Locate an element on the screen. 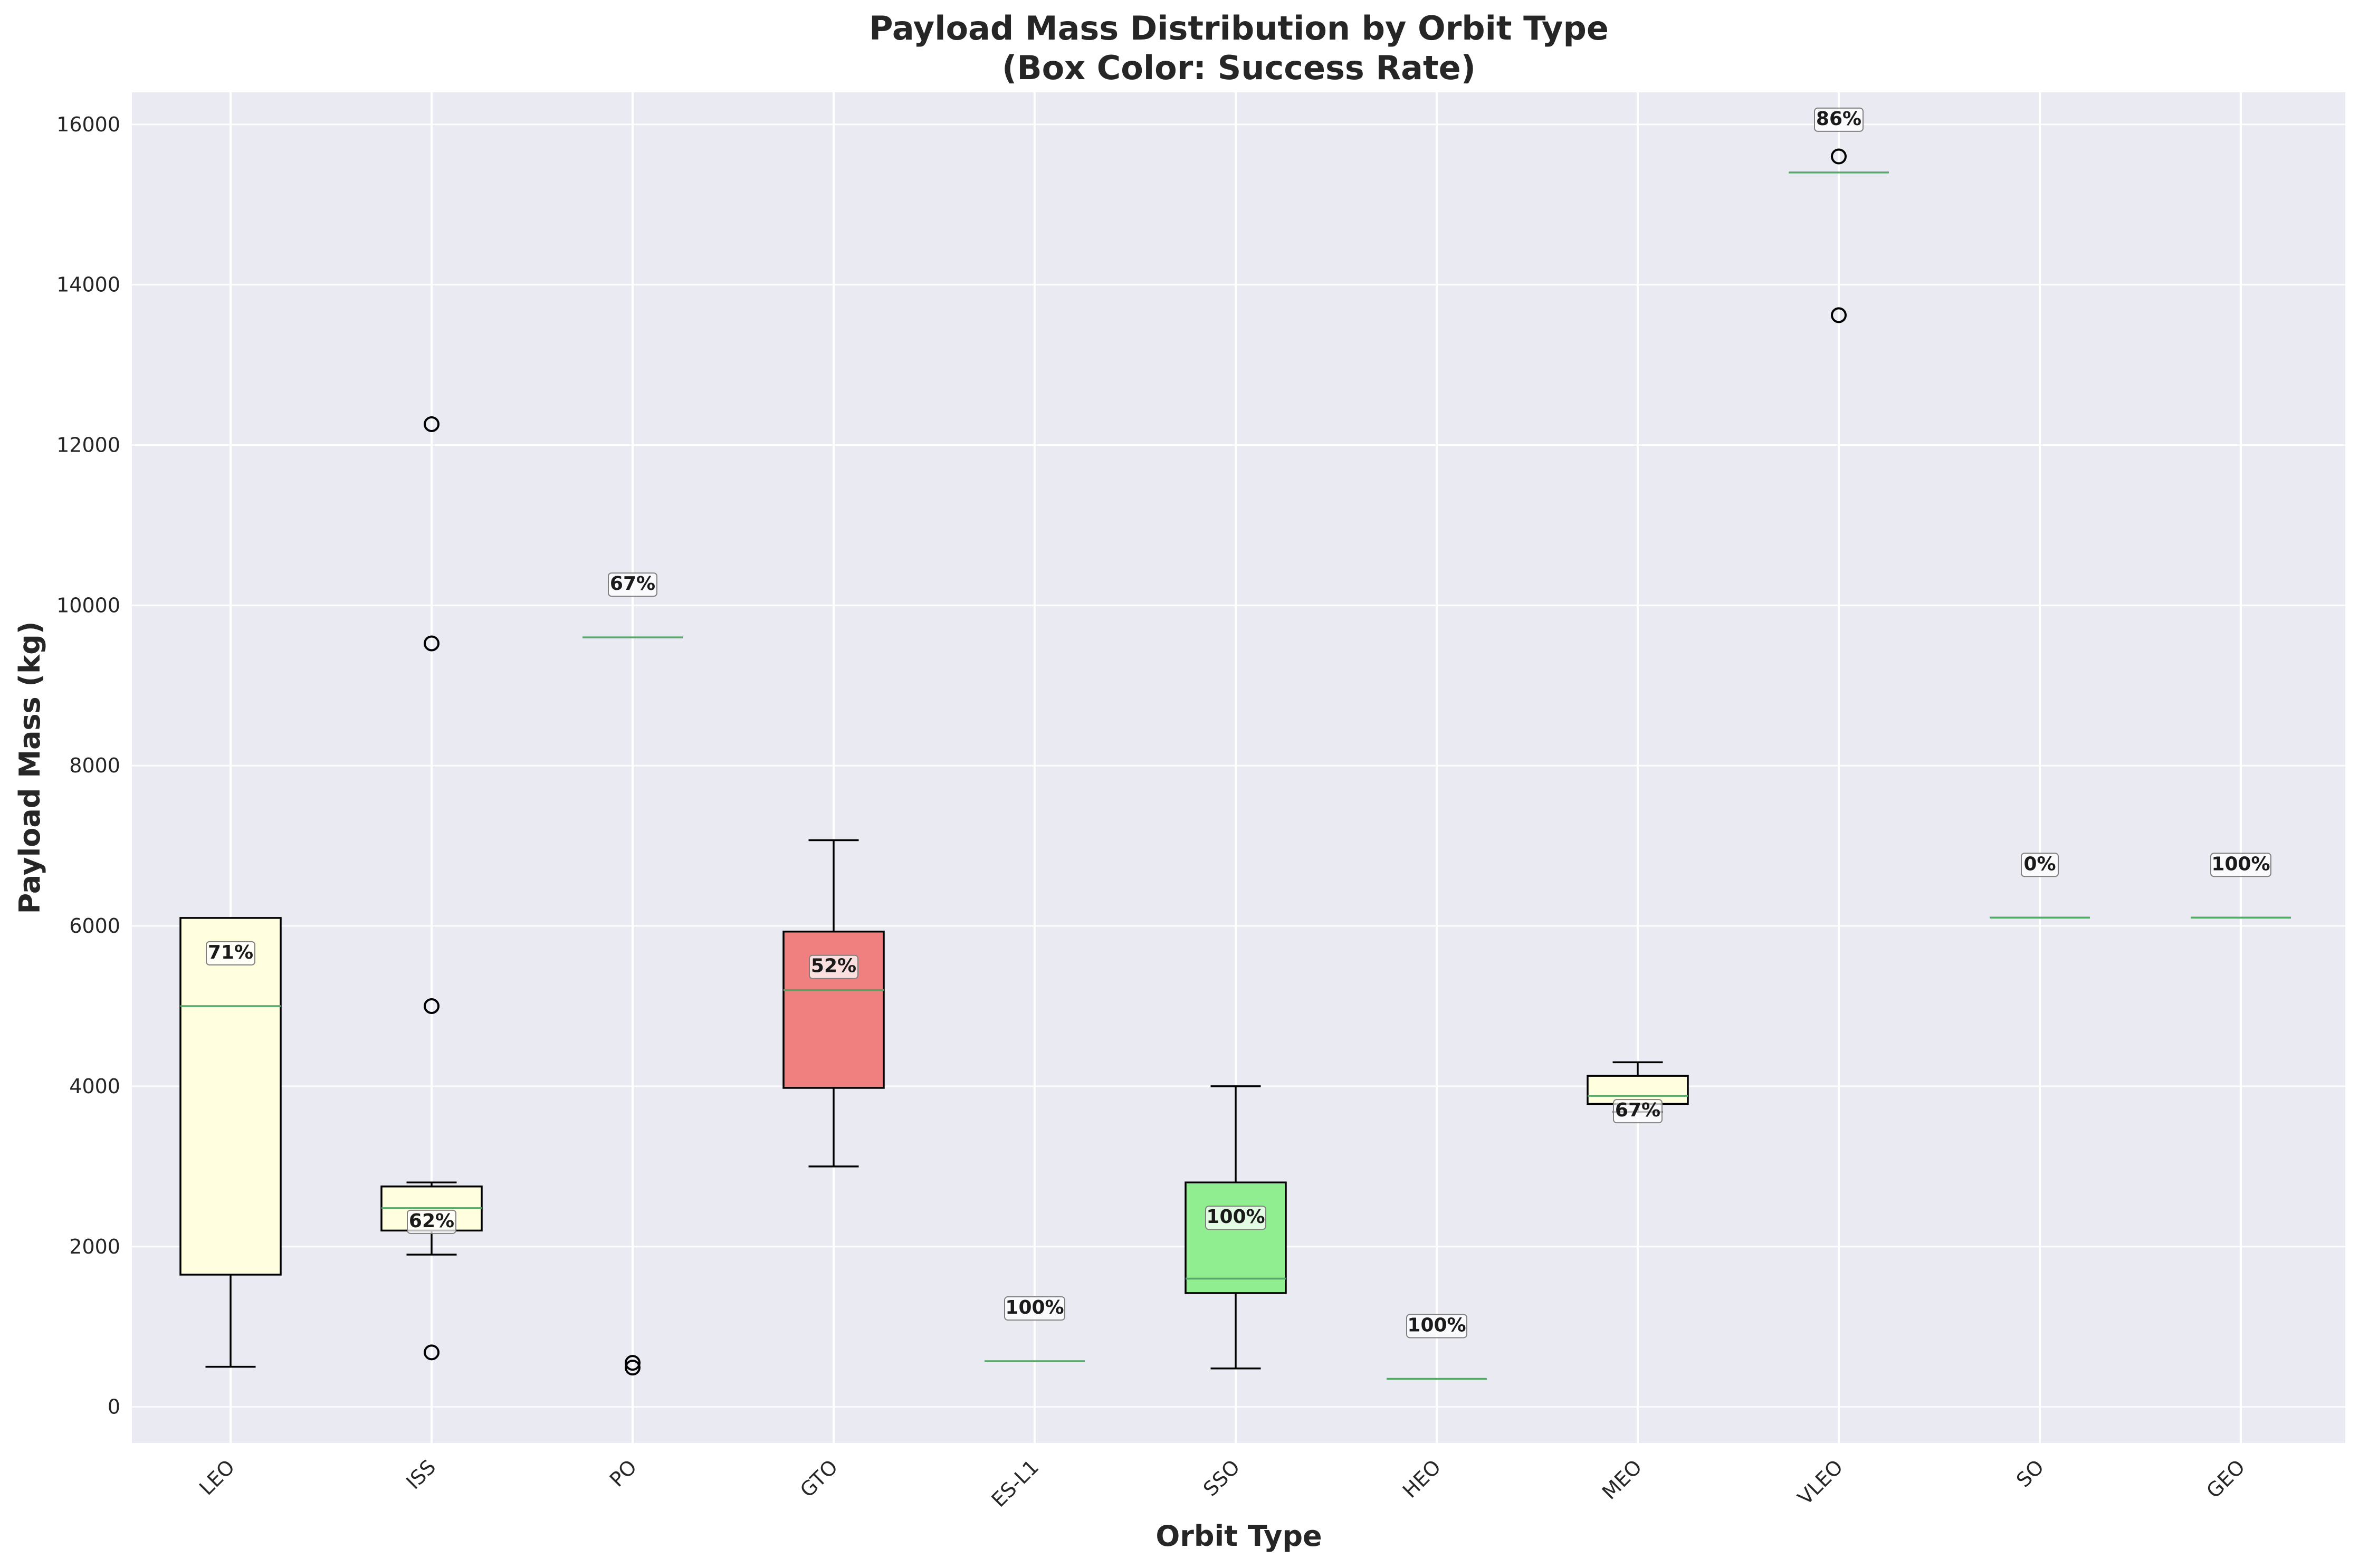 Image resolution: width=2359 pixels, height=1568 pixels. success-rate-label: 86% is located at coordinates (1839, 119).